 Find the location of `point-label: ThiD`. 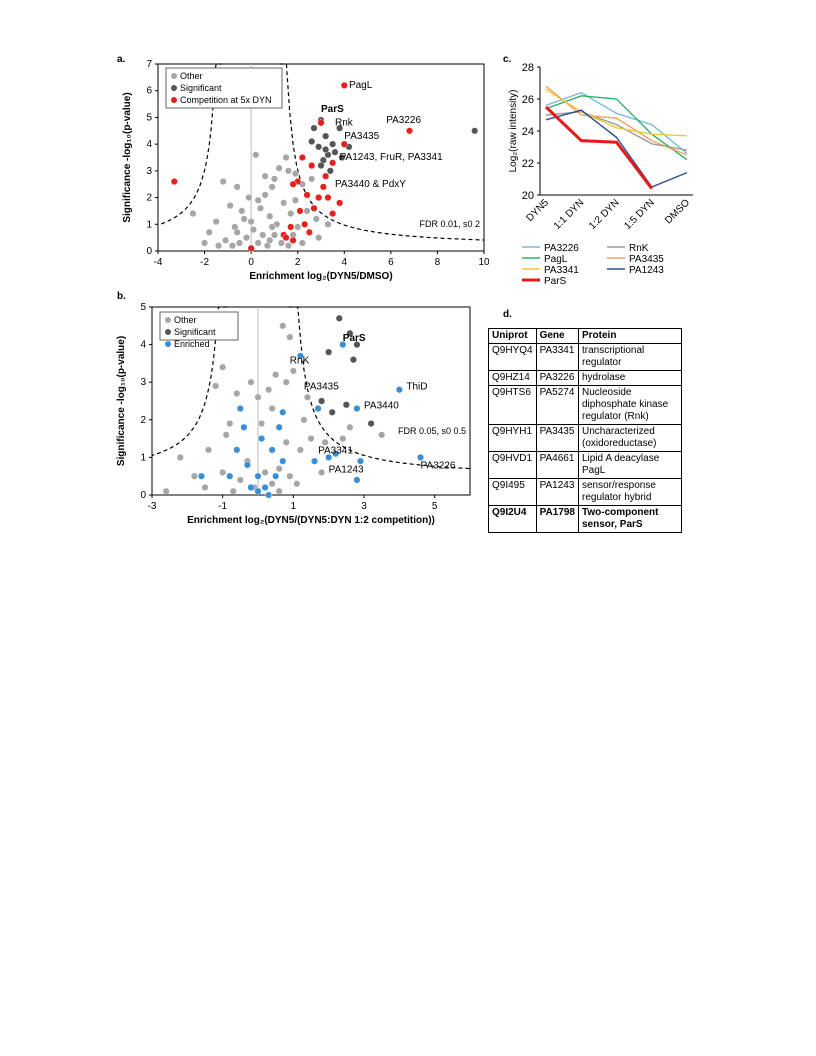

point-label: ThiD is located at coordinates (416, 387).